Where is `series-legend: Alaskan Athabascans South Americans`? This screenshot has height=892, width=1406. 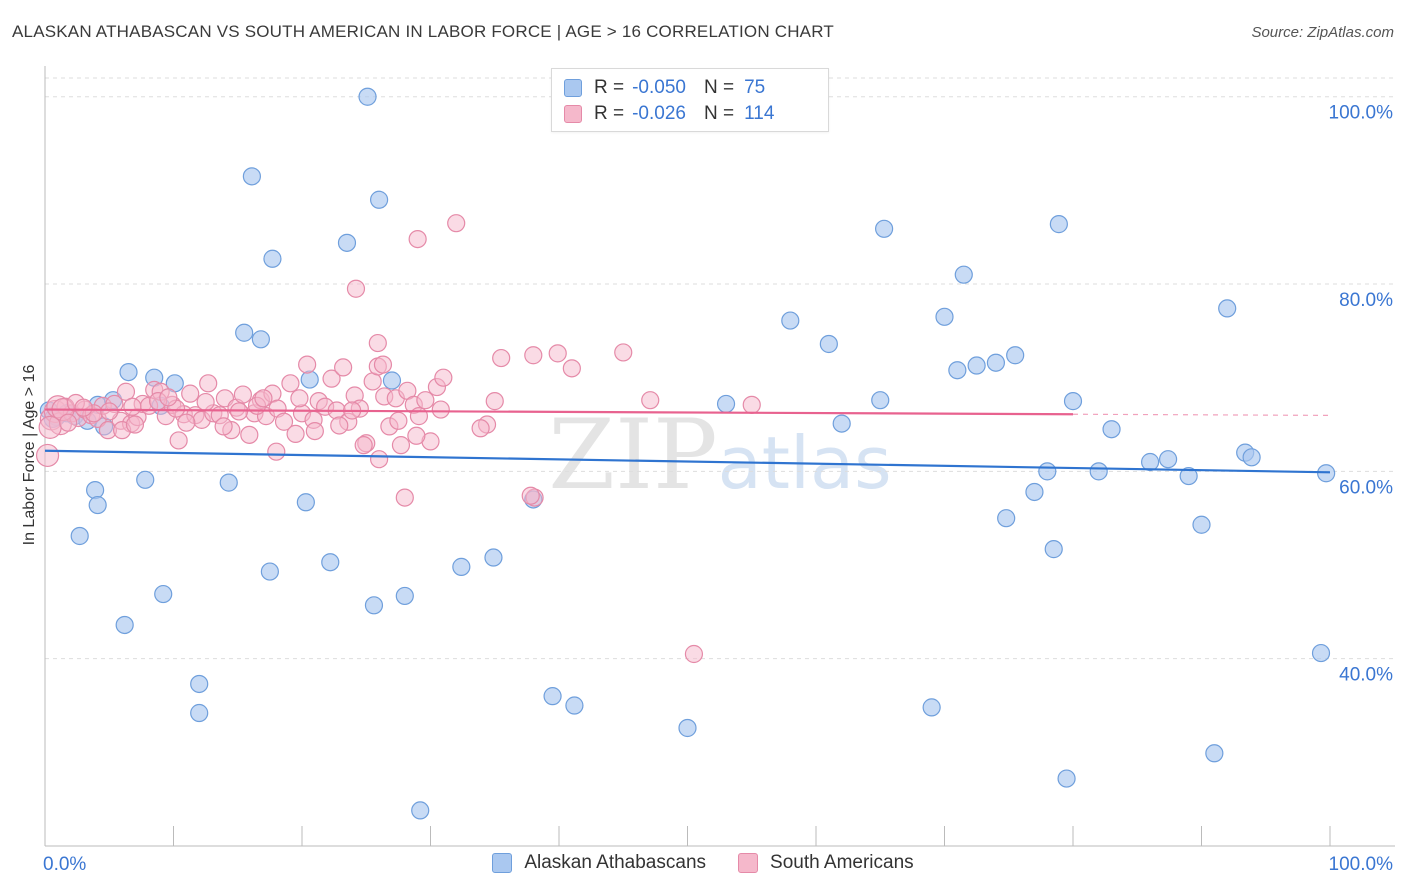 series-legend: Alaskan Athabascans South Americans is located at coordinates (703, 863).